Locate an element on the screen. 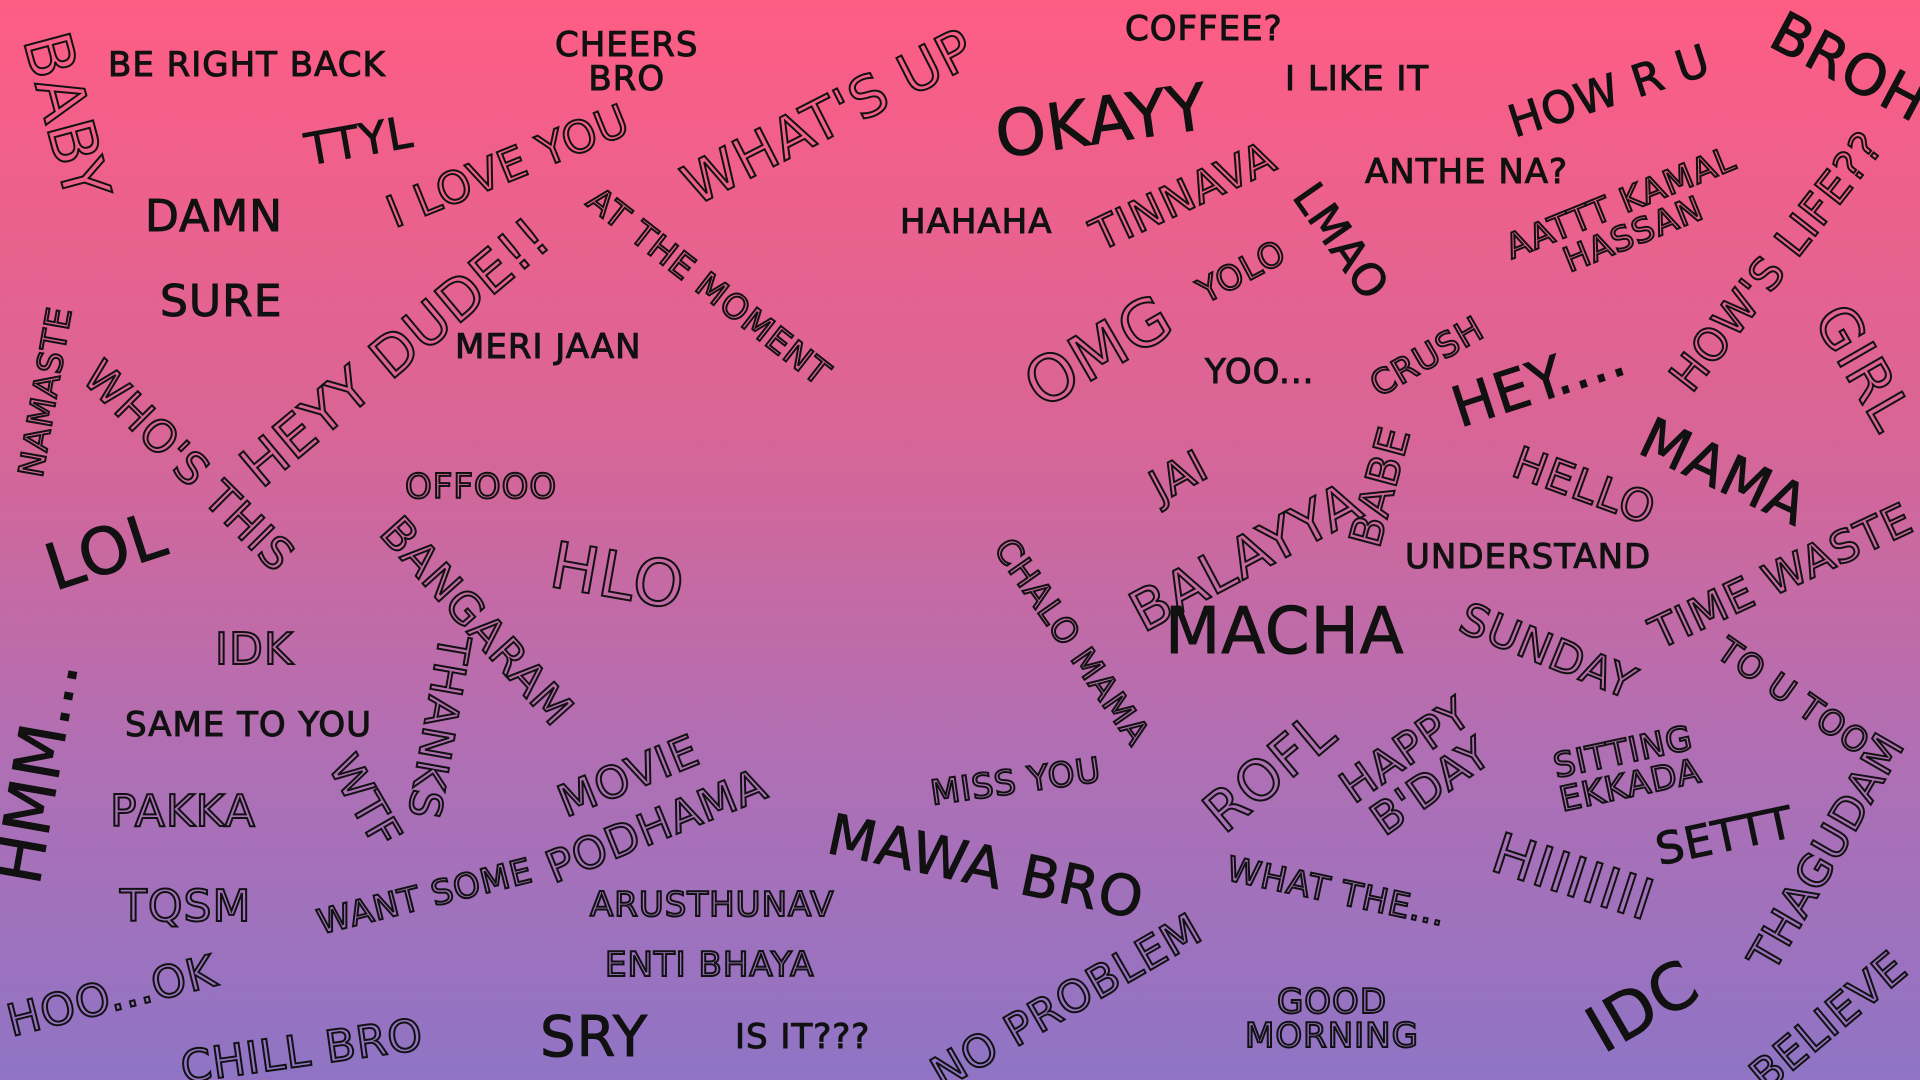 The height and width of the screenshot is (1080, 1920). word-is-it: Is it??? is located at coordinates (802, 1037).